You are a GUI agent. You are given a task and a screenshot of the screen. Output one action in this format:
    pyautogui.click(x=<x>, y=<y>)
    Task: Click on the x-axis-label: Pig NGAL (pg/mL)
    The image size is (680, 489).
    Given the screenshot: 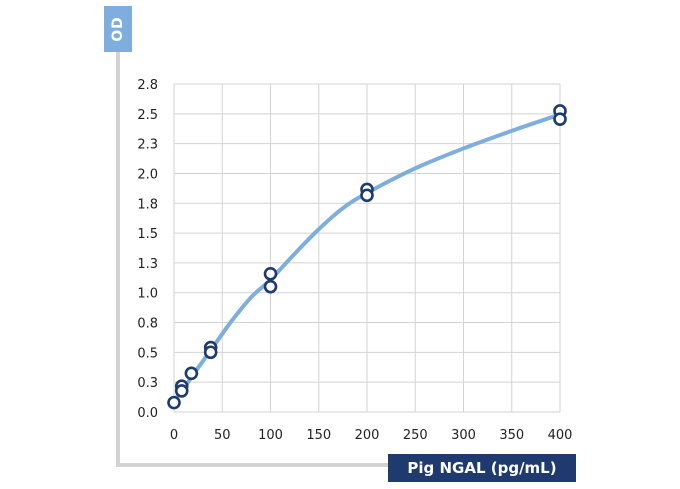 What is the action you would take?
    pyautogui.click(x=482, y=468)
    